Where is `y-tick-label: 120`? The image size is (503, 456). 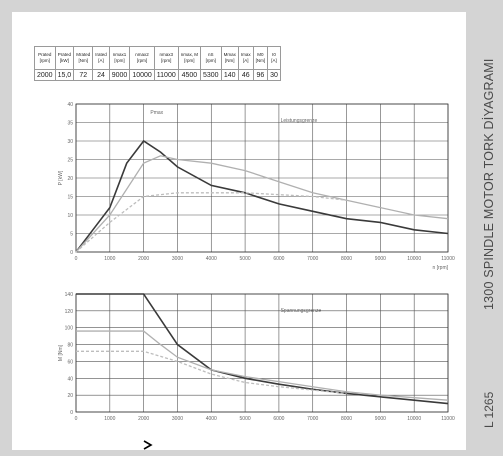
y-tick-label: 120 is located at coordinates (69, 312).